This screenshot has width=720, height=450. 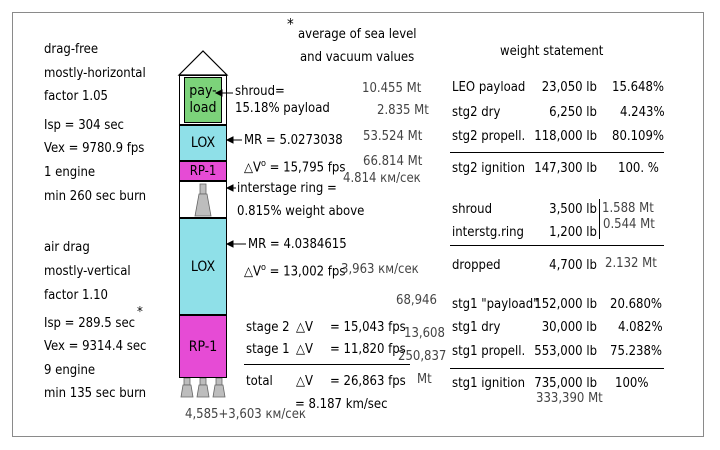 I want to click on text-line: Isp = 304 sec, so click(x=84, y=125).